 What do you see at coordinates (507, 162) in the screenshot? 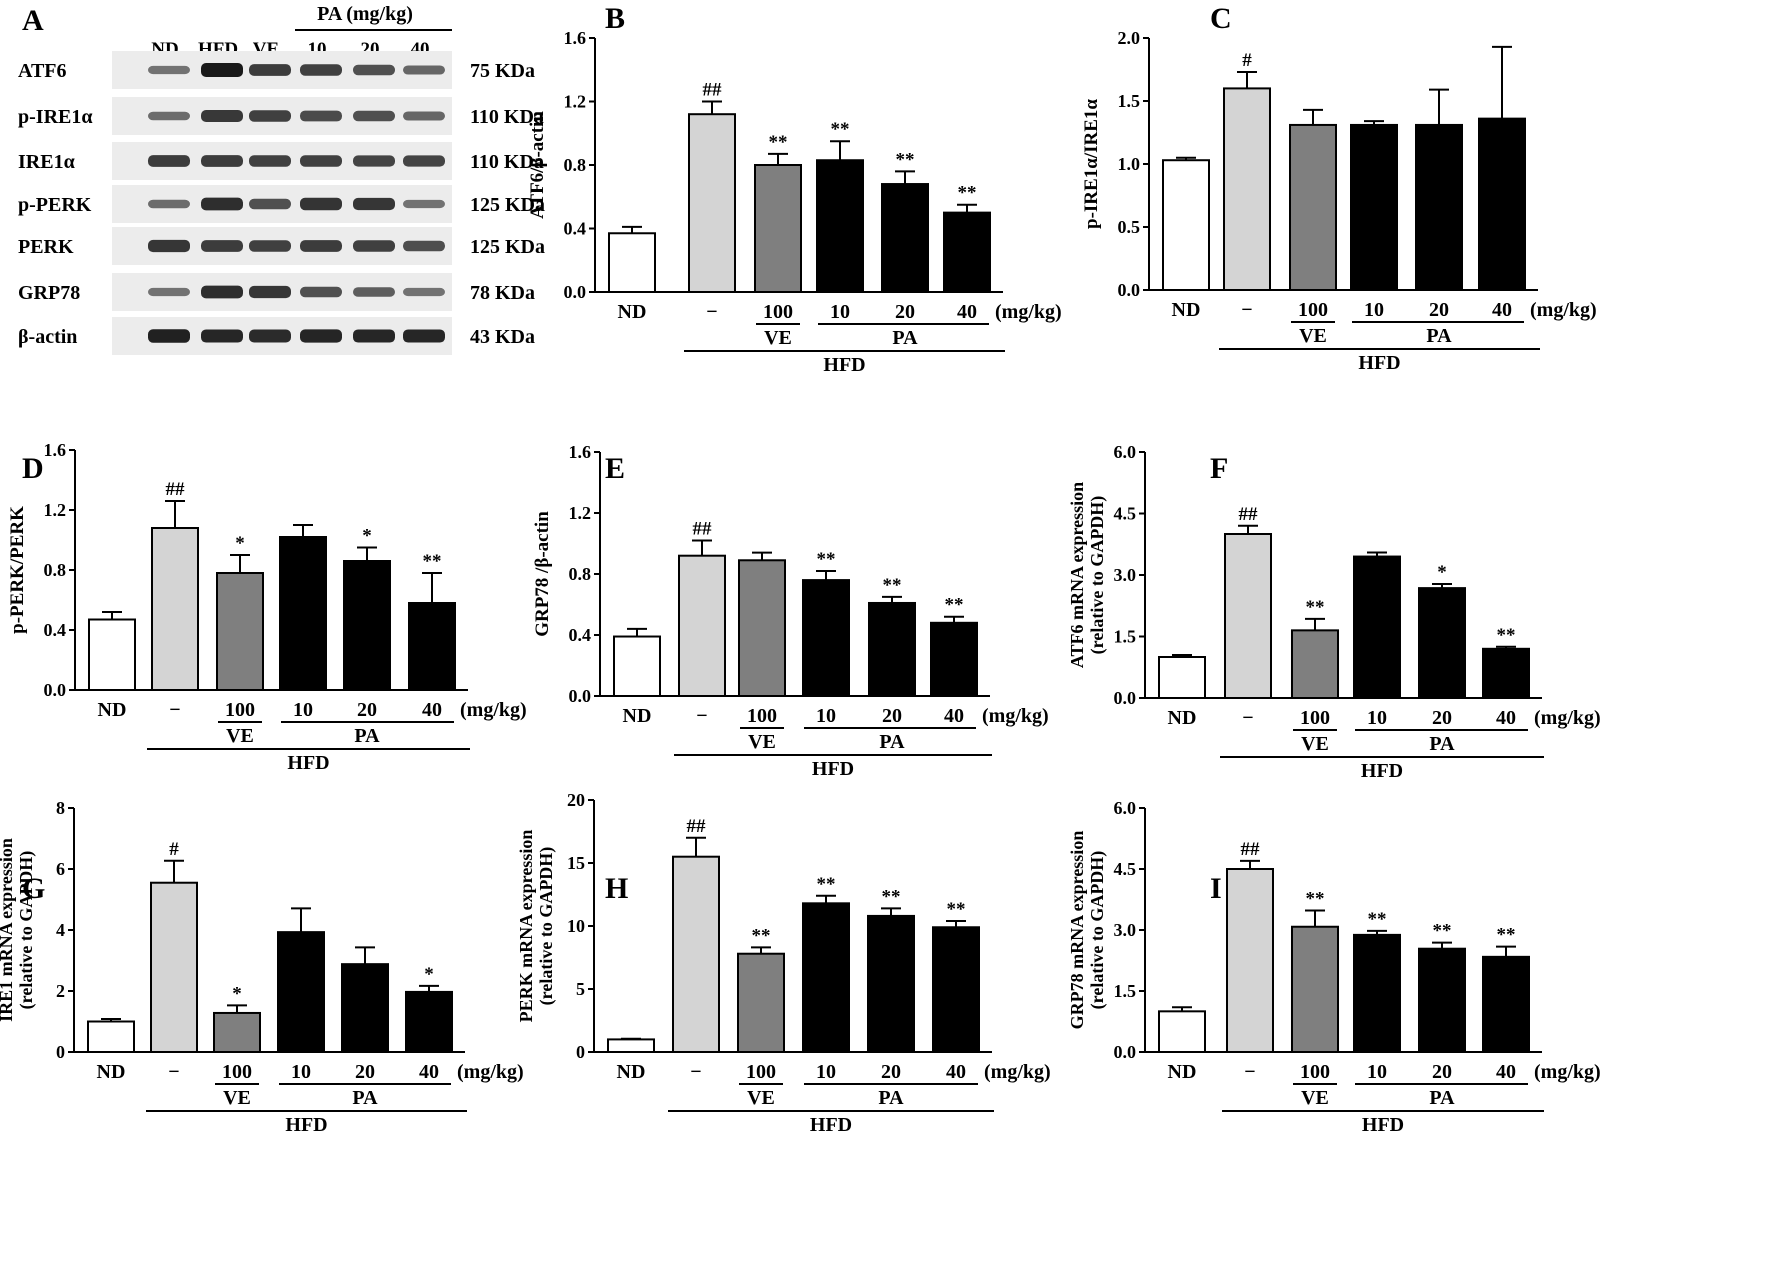
I see `blot-size-label: 110 KDa` at bounding box center [507, 162].